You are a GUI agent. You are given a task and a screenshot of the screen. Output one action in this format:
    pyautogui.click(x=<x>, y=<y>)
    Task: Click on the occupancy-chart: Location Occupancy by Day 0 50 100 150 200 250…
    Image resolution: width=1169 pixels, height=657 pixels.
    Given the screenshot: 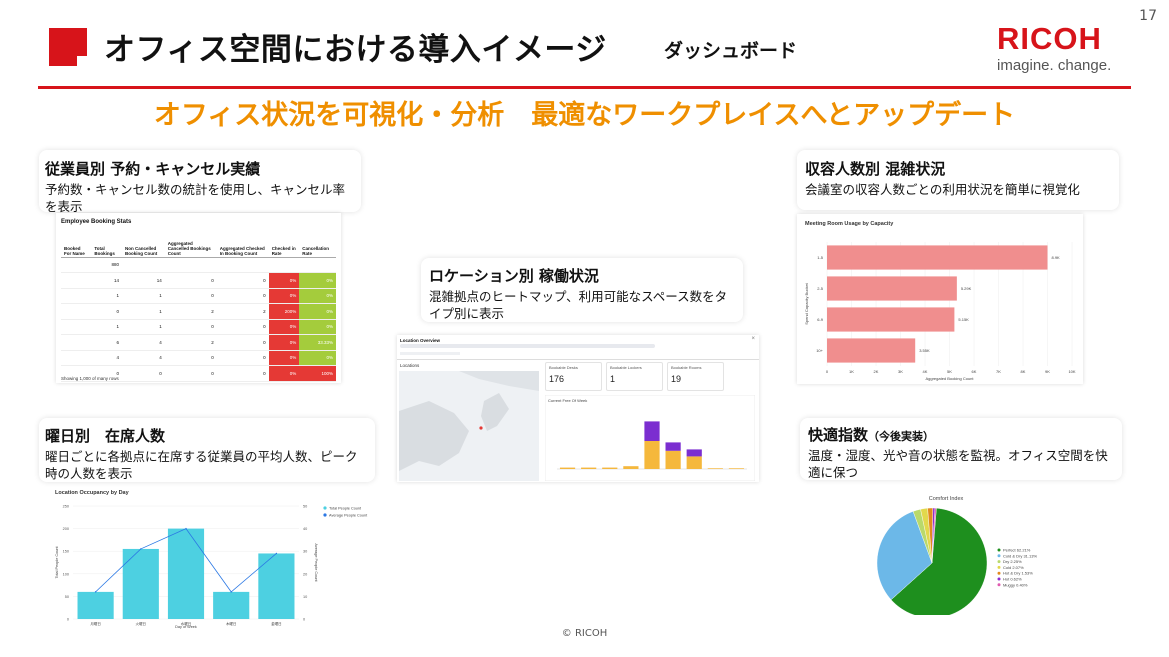 What is the action you would take?
    pyautogui.click(x=214, y=558)
    